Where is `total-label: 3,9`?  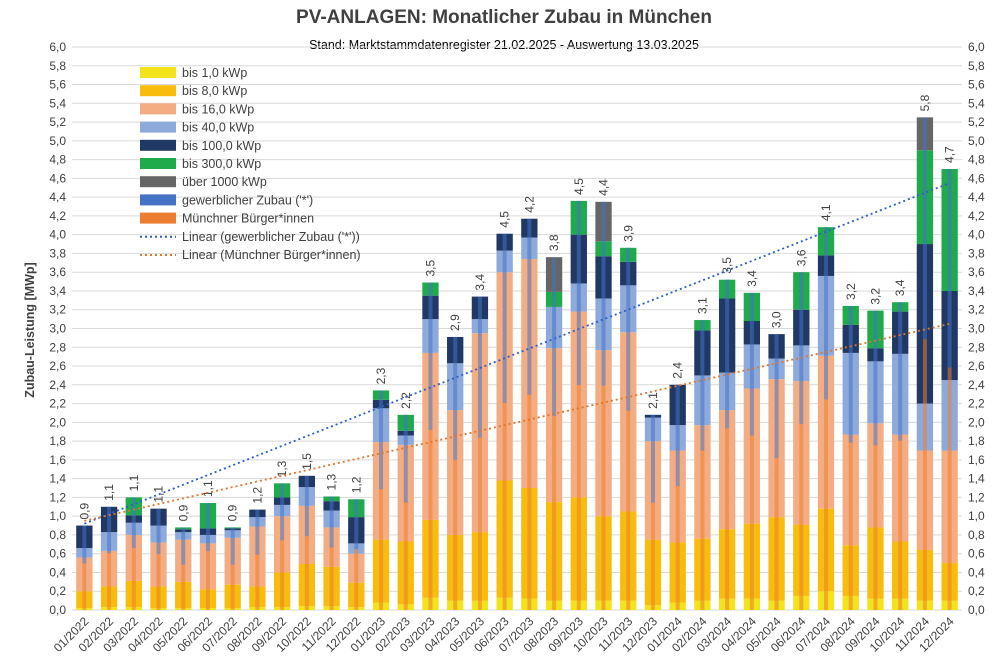 total-label: 3,9 is located at coordinates (628, 233).